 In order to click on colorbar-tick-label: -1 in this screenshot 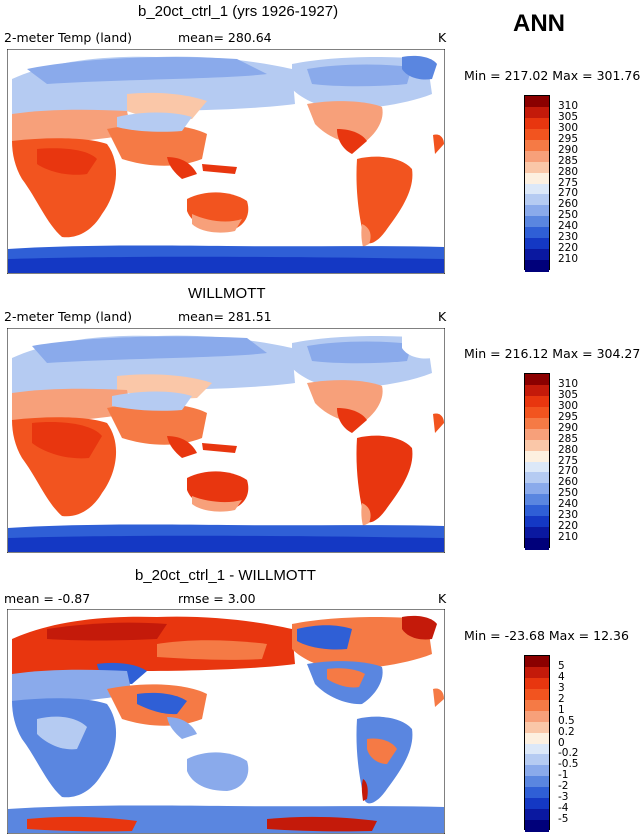, I will do `click(563, 775)`.